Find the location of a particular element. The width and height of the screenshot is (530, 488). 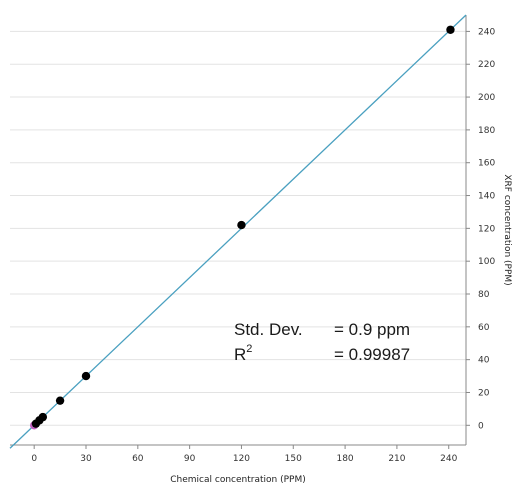

y-tick-label: 100 is located at coordinates (486, 262).